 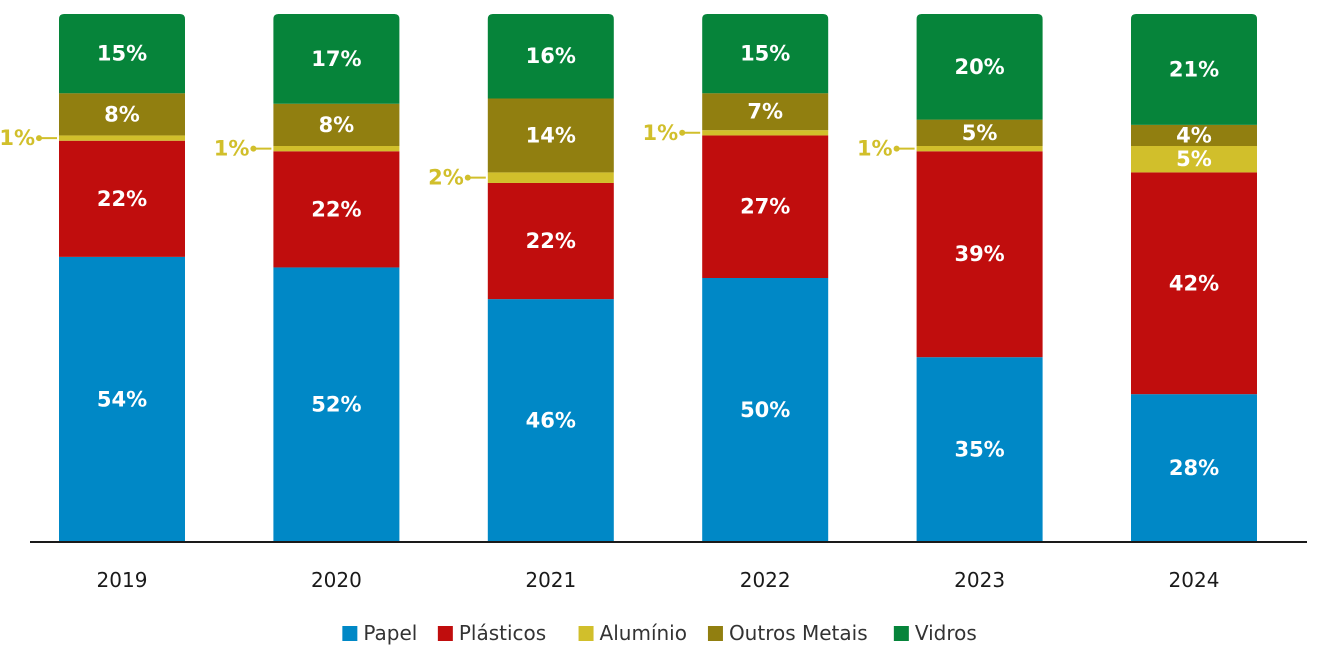 What do you see at coordinates (502, 633) in the screenshot?
I see `legend-label-plasticos: Plásticos` at bounding box center [502, 633].